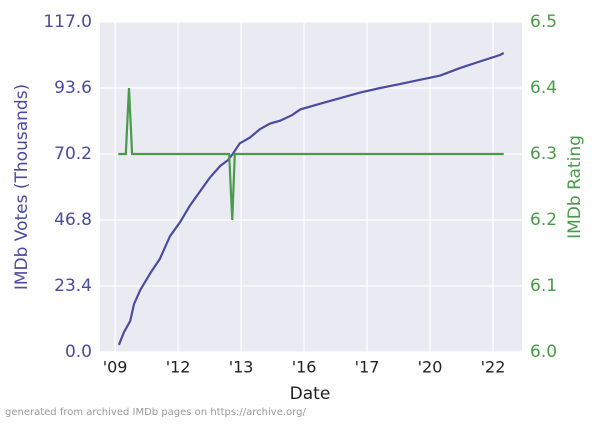  What do you see at coordinates (22, 187) in the screenshot?
I see `y-axis-label: IMDb Votes (Thousands)` at bounding box center [22, 187].